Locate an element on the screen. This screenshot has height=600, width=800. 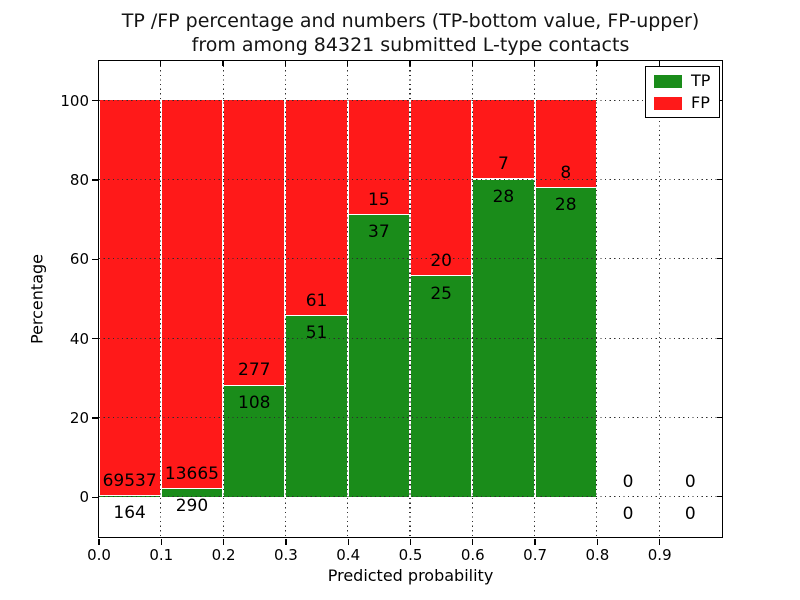
tp-count-label: 290 is located at coordinates (192, 505).